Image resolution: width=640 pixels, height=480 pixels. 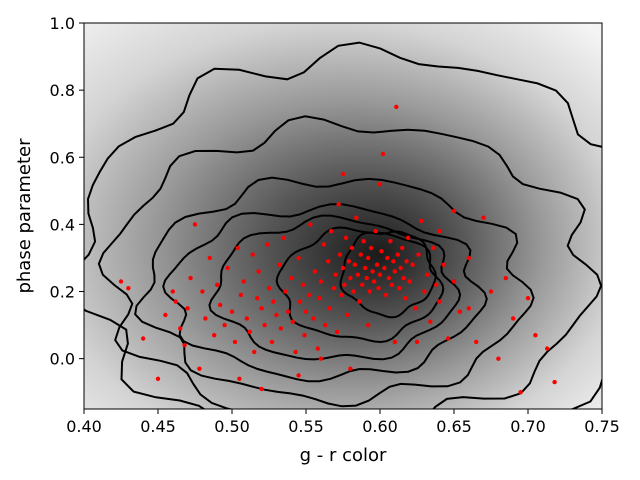 I want to click on y-tick-label: 1.0, so click(x=62, y=23).